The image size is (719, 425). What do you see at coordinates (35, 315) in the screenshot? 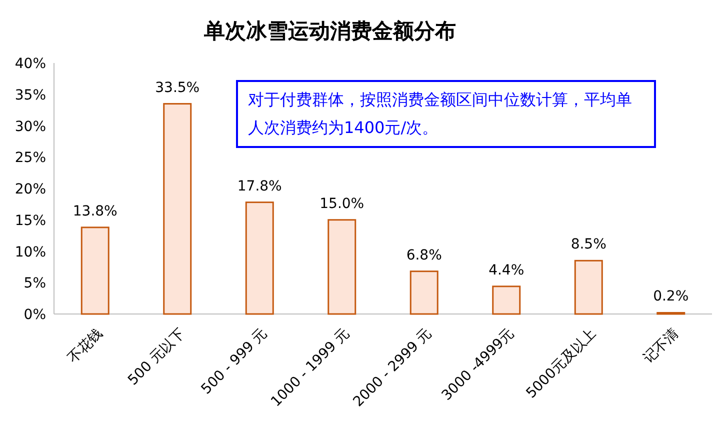
I see `y-tick-label: 0%` at bounding box center [35, 315].